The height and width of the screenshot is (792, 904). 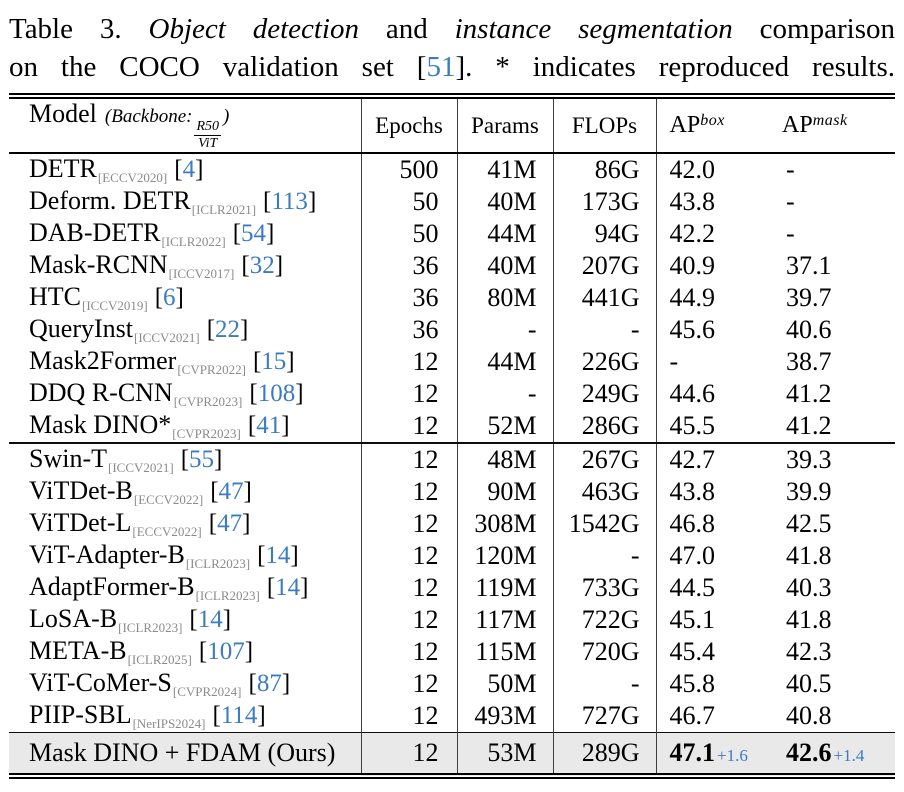 What do you see at coordinates (505, 362) in the screenshot?
I see `params-cell: 44M` at bounding box center [505, 362].